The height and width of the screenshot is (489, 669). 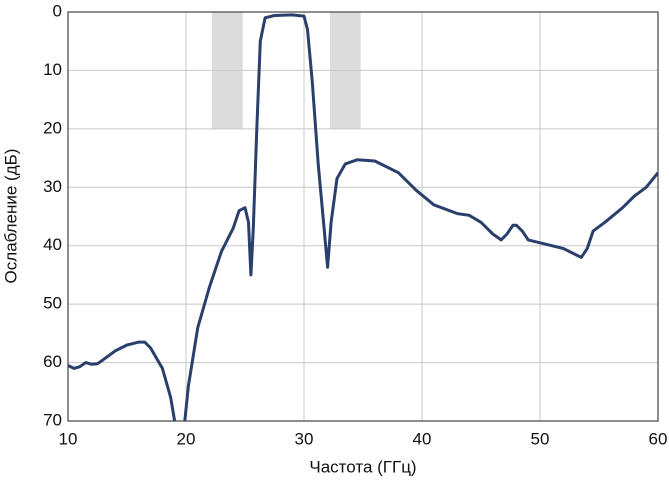 I want to click on y-tick-label: 10, so click(x=52, y=69).